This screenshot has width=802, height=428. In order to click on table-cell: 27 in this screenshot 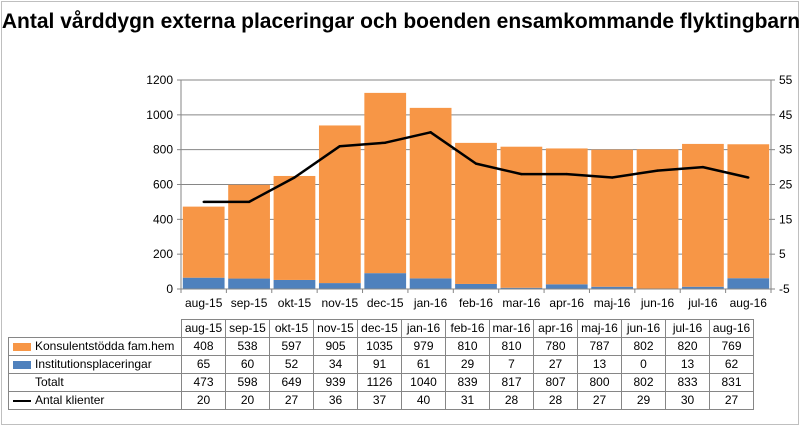, I will do `click(599, 400)`.